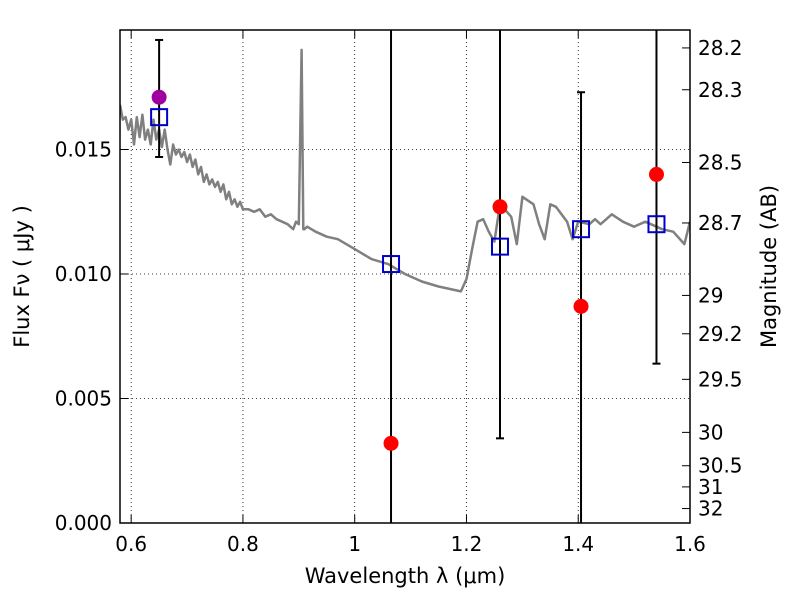 The width and height of the screenshot is (800, 600). What do you see at coordinates (83, 523) in the screenshot?
I see `y-tick-label: 0.000` at bounding box center [83, 523].